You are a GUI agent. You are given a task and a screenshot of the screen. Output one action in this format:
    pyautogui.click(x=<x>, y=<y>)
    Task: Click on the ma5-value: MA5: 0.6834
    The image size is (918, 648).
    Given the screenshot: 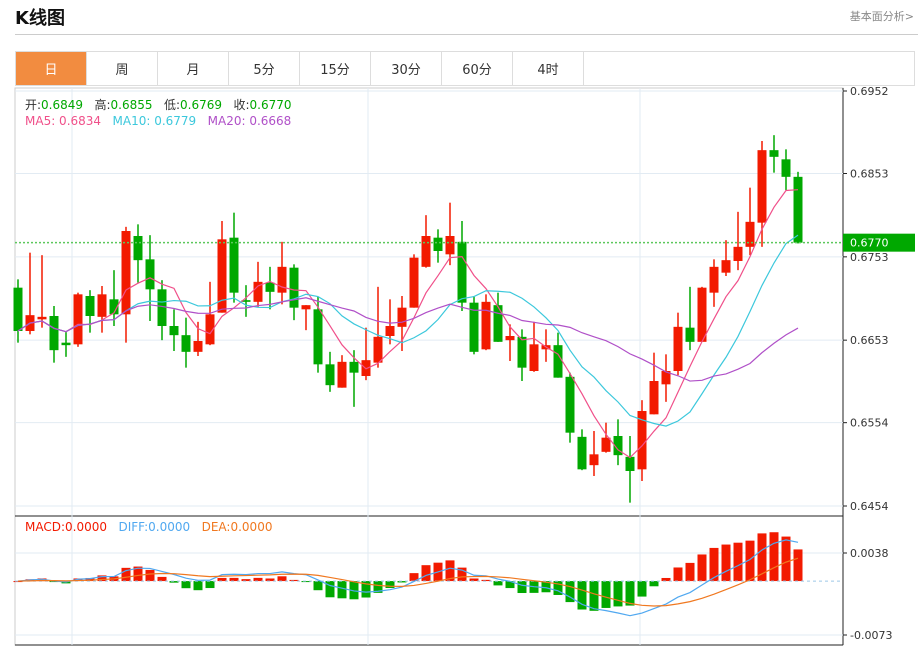 What is the action you would take?
    pyautogui.click(x=63, y=121)
    